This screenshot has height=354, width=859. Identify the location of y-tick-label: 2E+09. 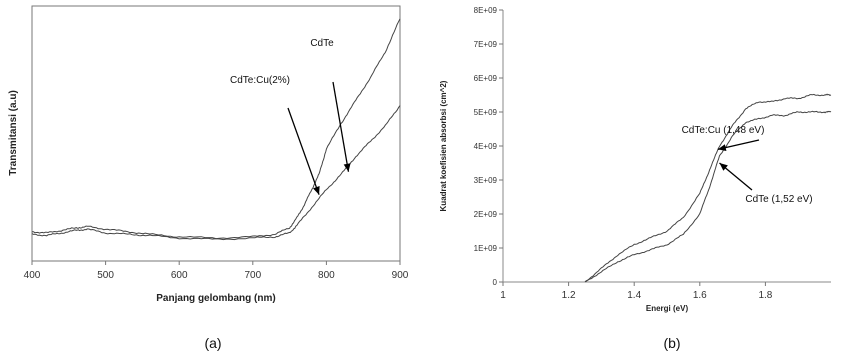
(486, 214).